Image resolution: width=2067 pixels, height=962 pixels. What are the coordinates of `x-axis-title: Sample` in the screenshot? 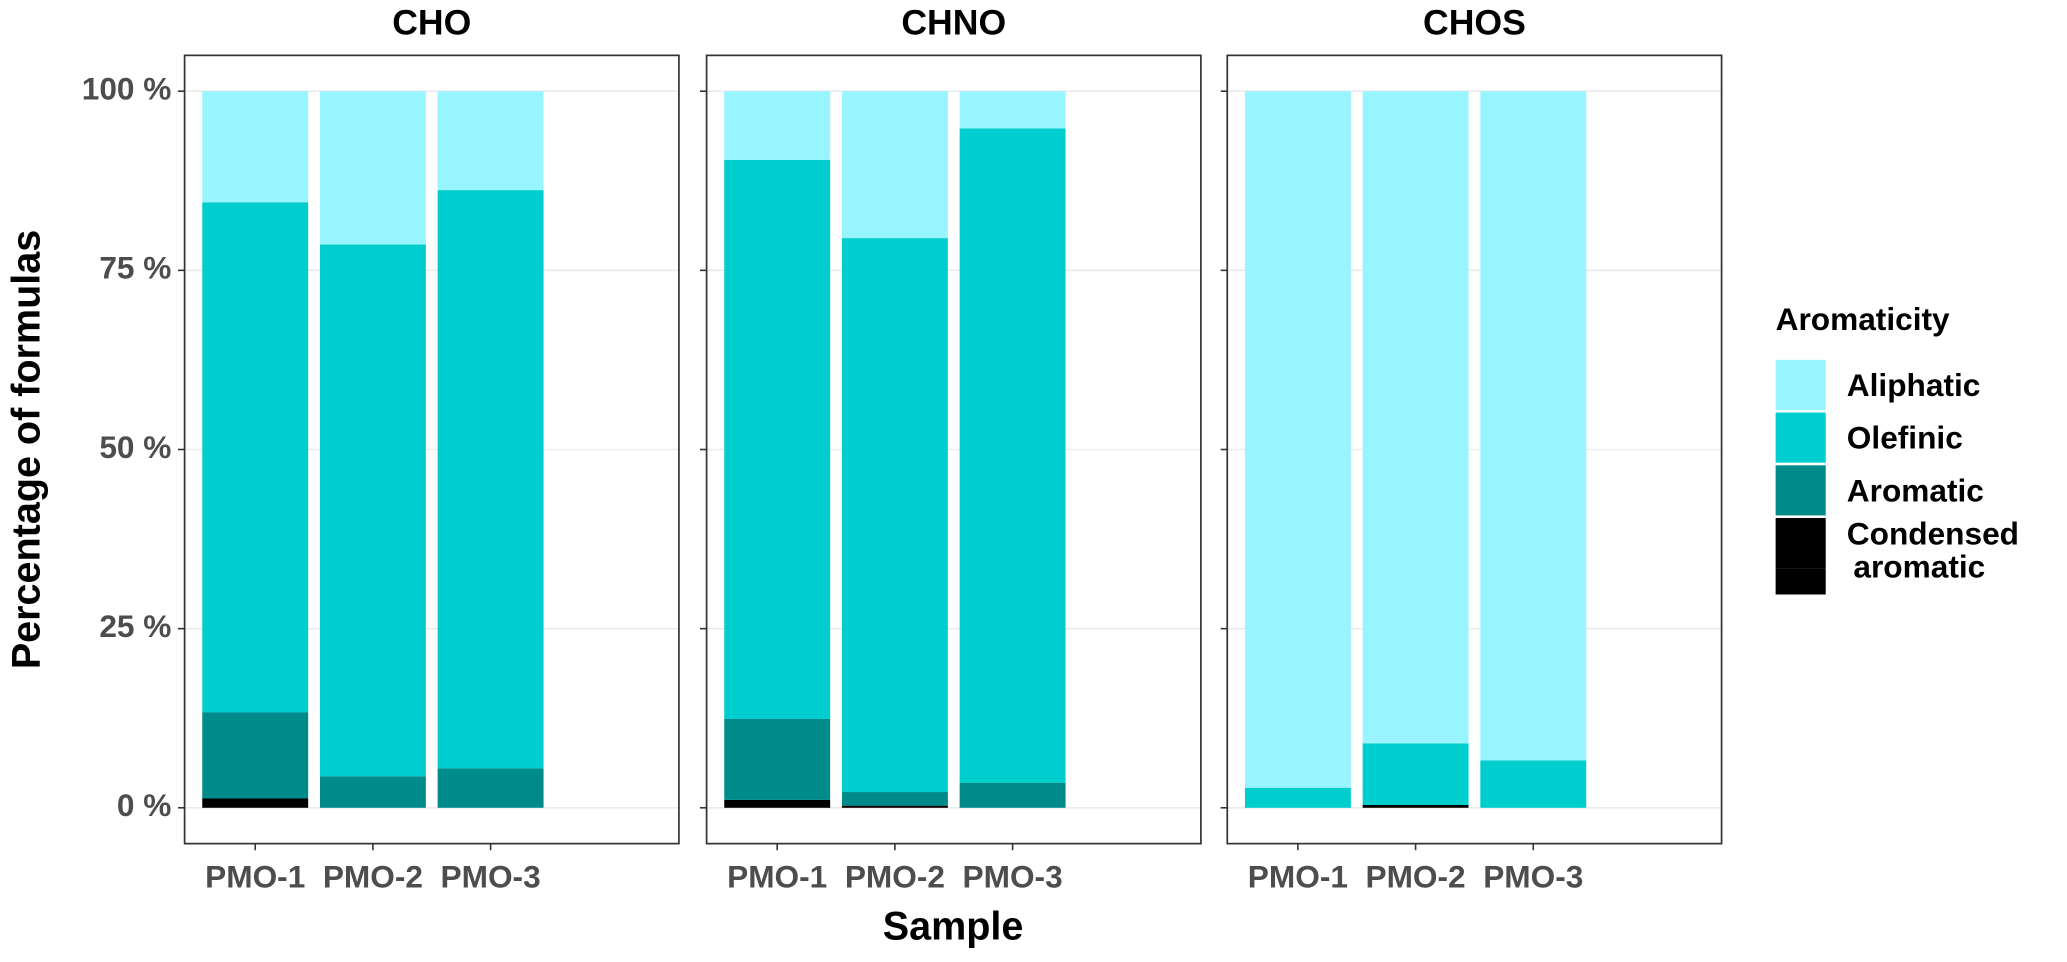 It's located at (953, 927).